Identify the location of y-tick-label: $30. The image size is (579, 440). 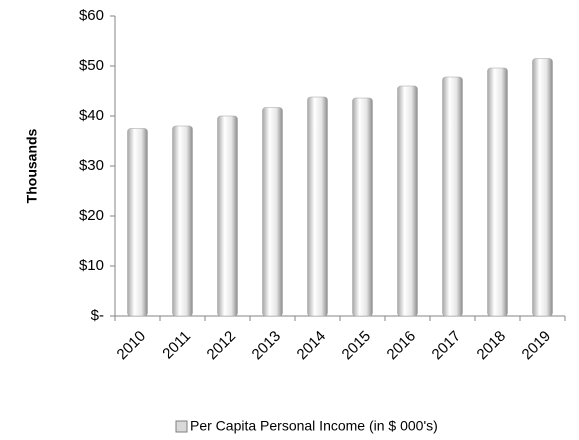
(91, 165).